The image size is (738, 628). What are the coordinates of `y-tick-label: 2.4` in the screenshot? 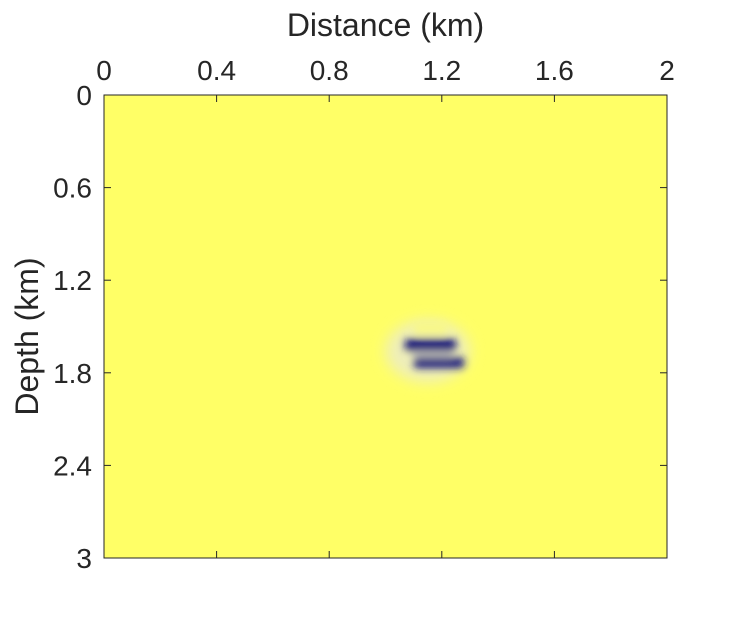 It's located at (72, 465).